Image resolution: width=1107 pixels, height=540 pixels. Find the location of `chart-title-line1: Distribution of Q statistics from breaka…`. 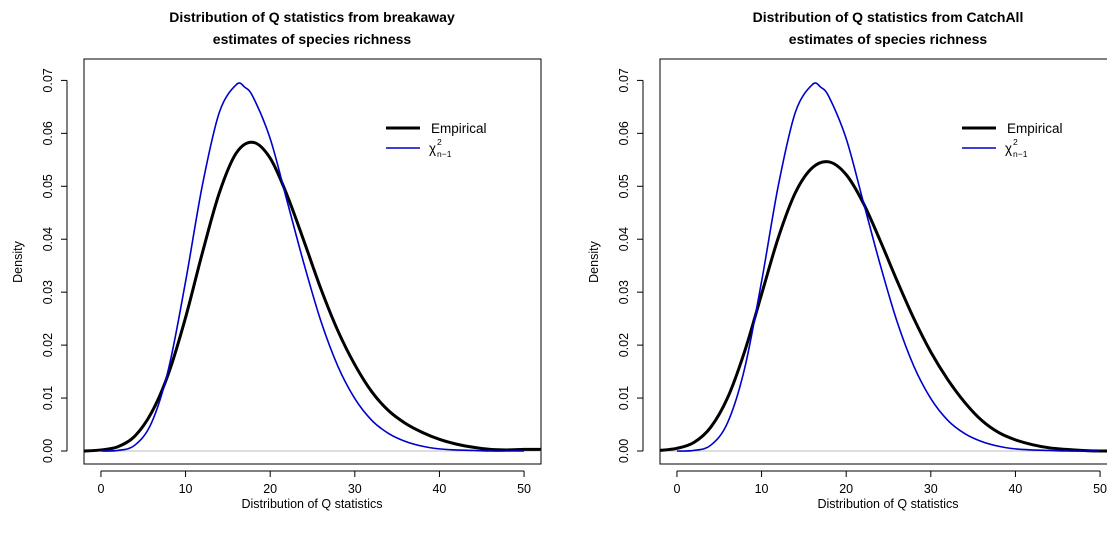

chart-title-line1: Distribution of Q statistics from breaka… is located at coordinates (312, 17).